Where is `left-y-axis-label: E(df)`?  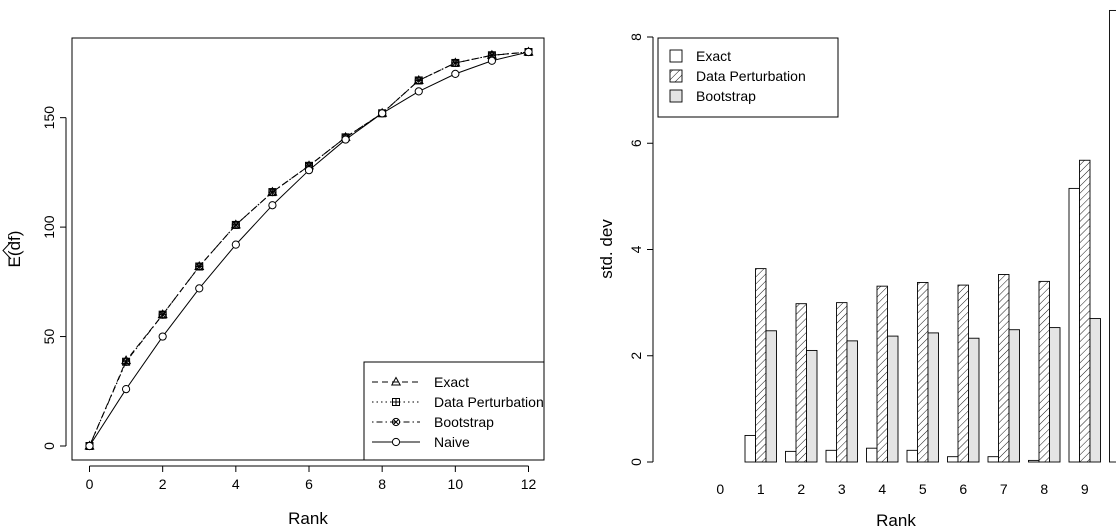
left-y-axis-label: E(df) is located at coordinates (14, 249).